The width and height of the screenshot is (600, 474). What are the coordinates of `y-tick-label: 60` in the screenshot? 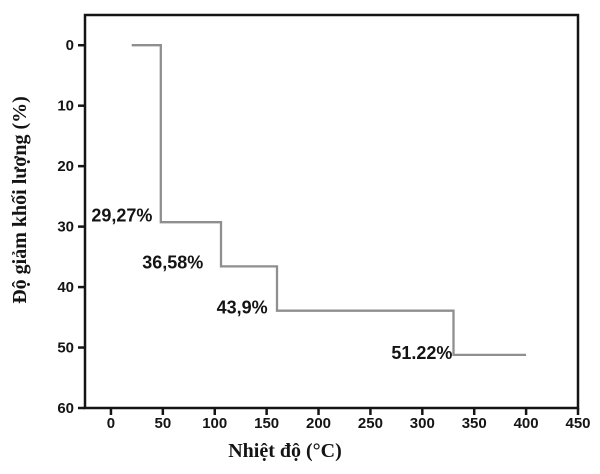 It's located at (65, 408).